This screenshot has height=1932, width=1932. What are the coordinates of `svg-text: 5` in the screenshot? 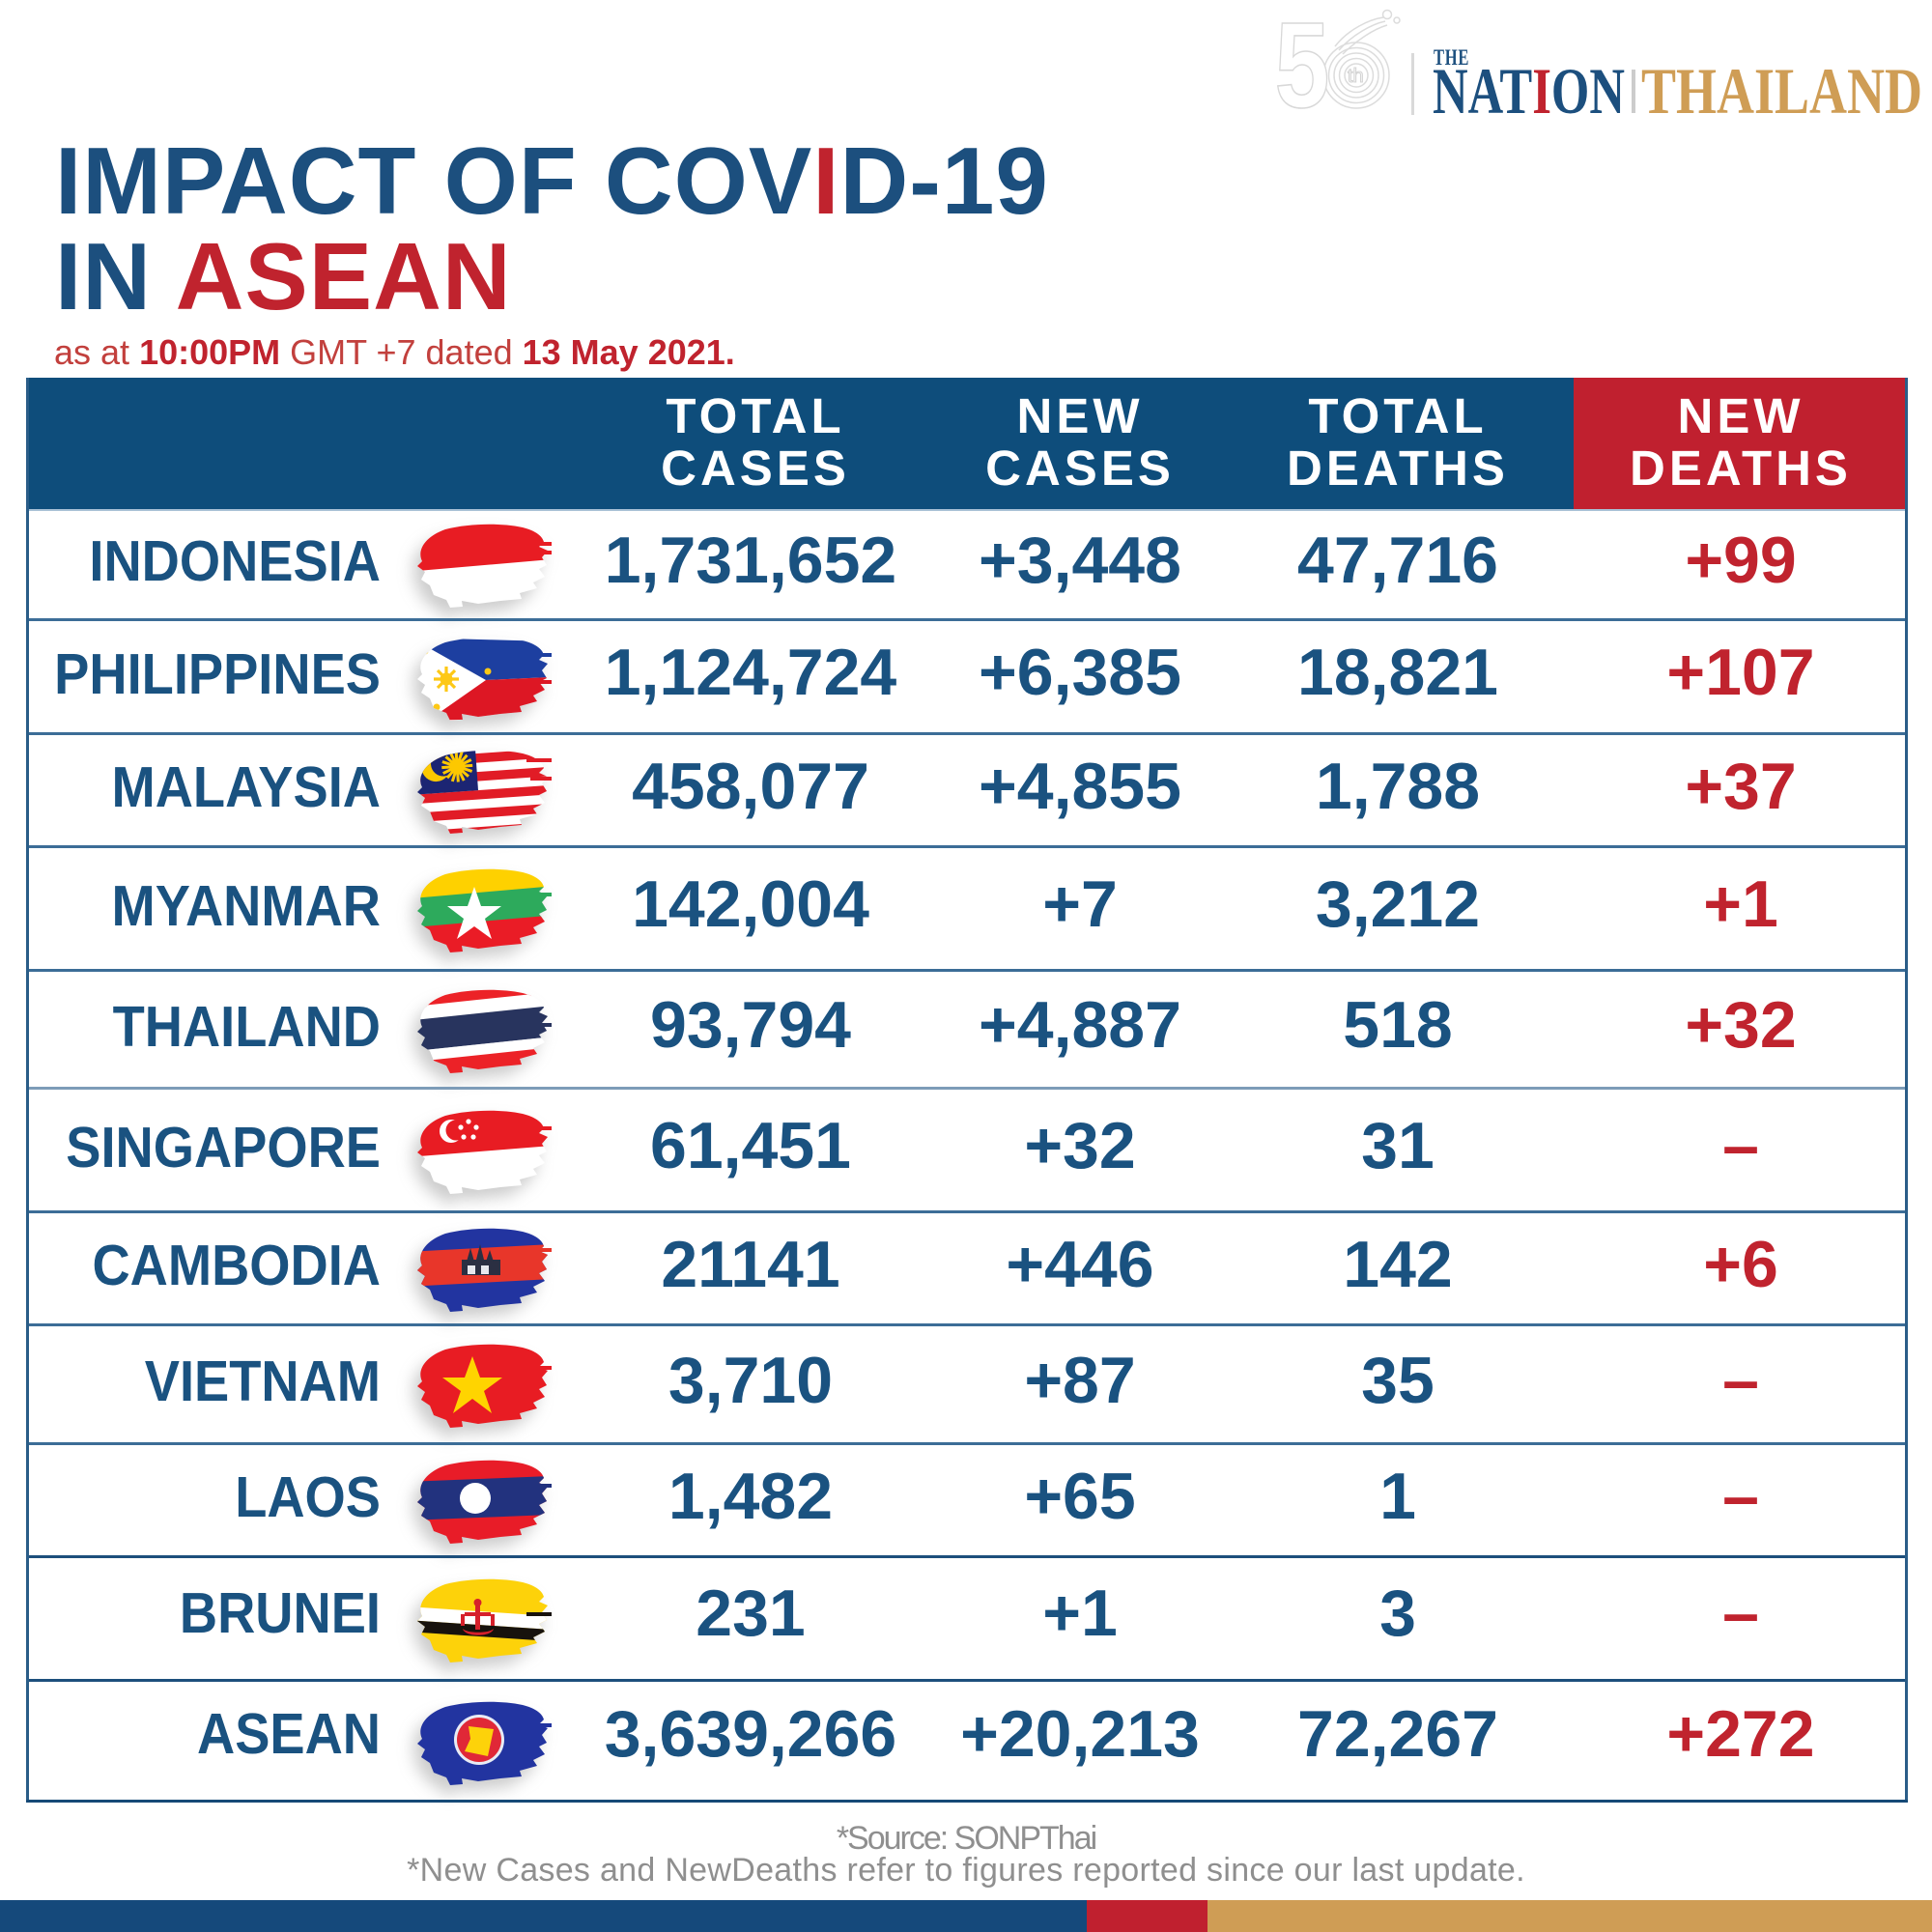 It's located at (1302, 64).